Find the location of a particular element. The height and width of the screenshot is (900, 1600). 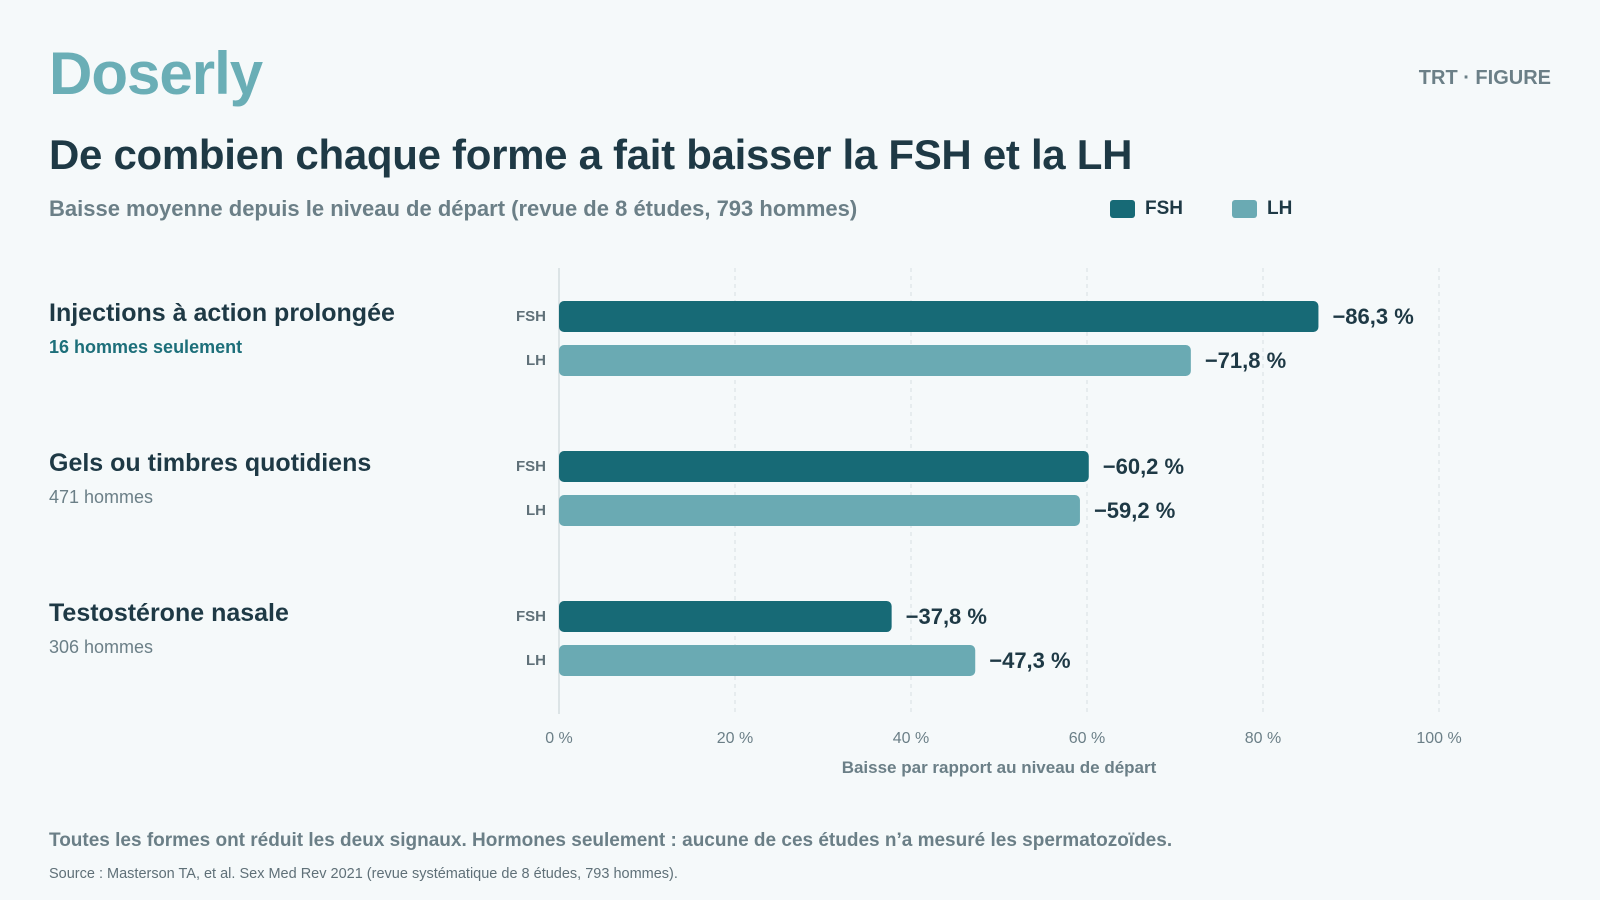

x-tick-label-60: 60 % is located at coordinates (1087, 738).